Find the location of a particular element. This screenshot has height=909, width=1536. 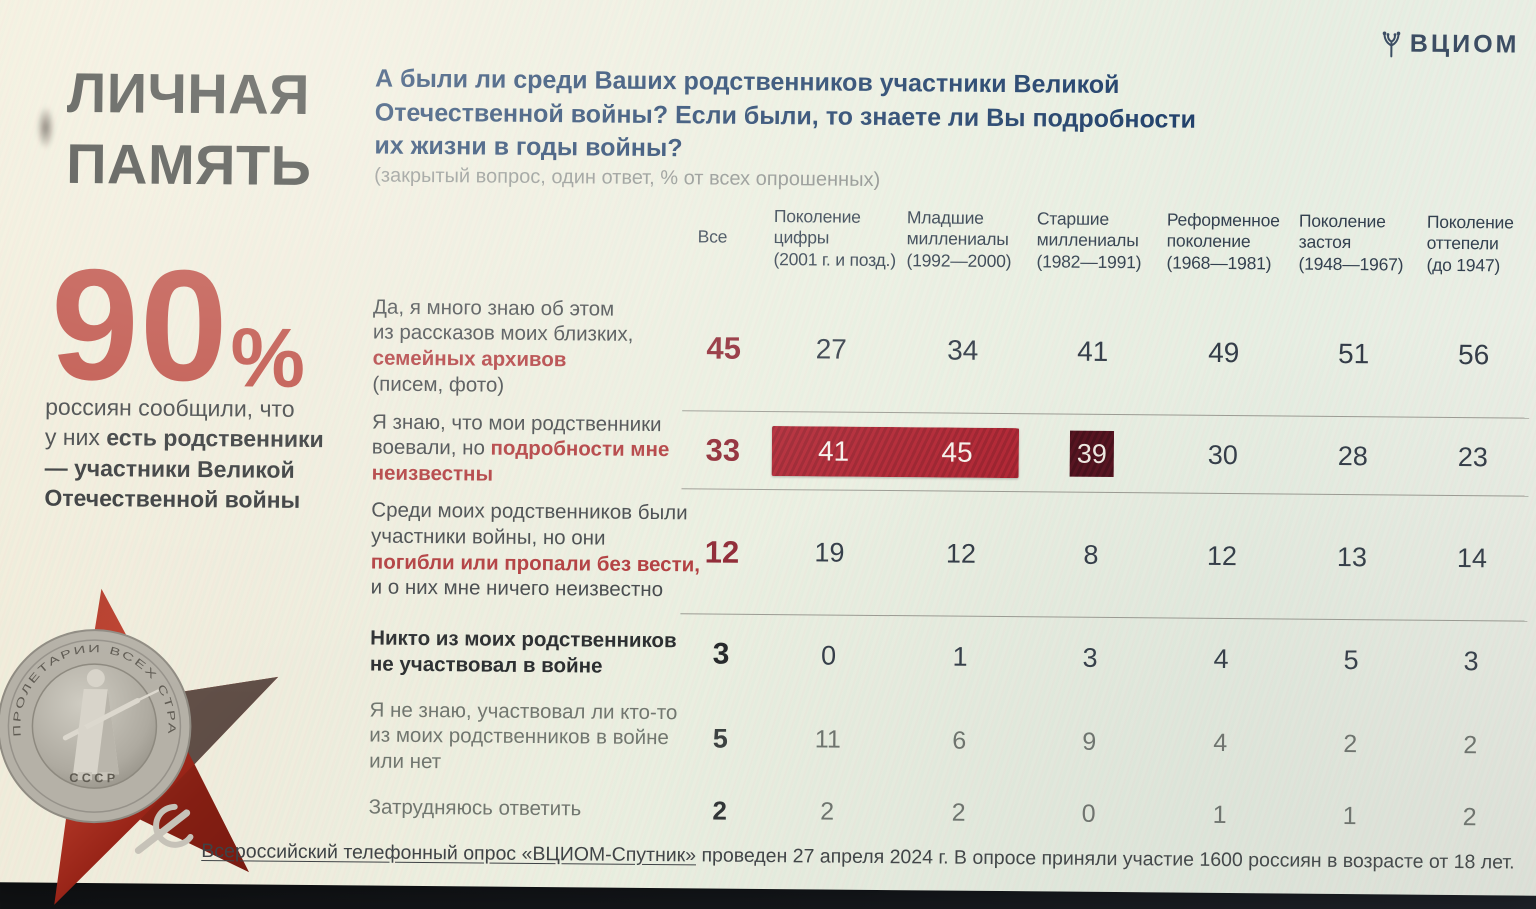

column-header-reform-generation: Реформенное поколение (1968—1981) is located at coordinates (1224, 241).